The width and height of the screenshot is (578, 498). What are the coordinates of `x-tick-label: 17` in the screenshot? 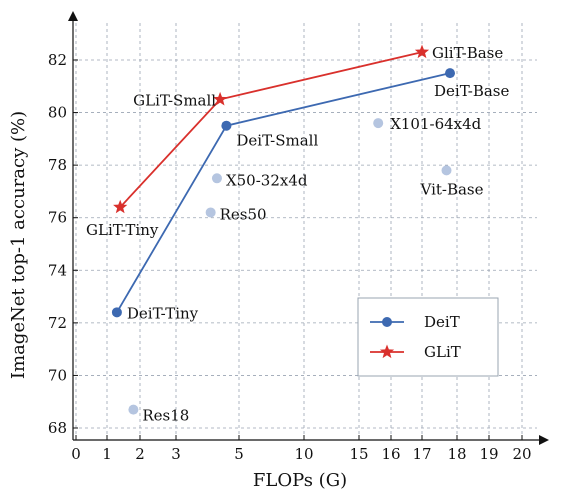 It's located at (421, 454).